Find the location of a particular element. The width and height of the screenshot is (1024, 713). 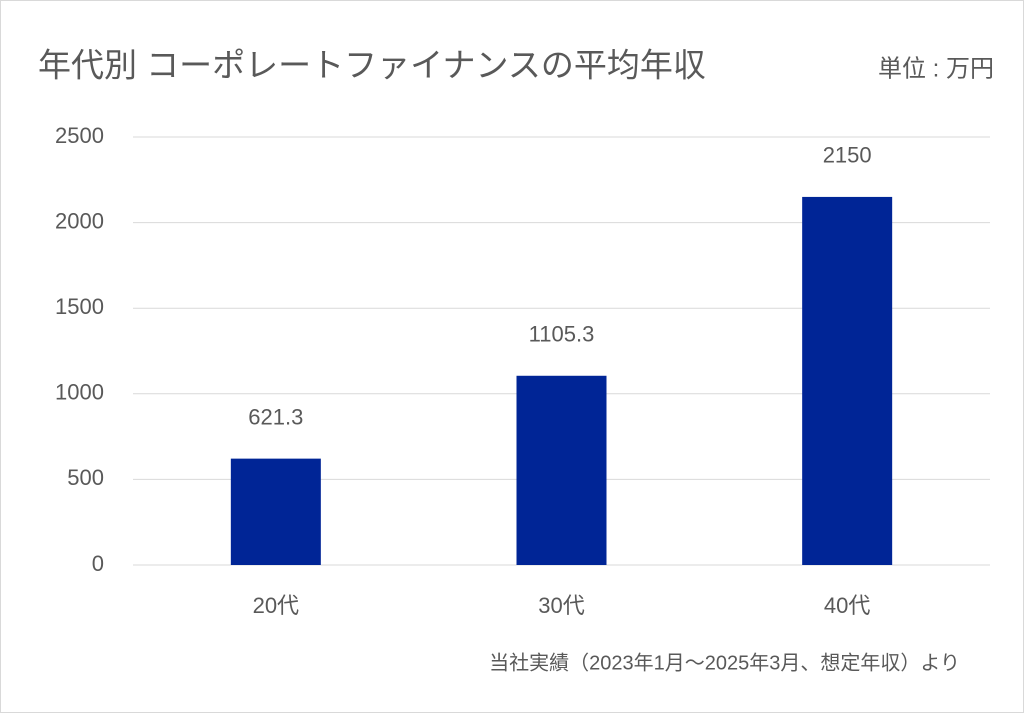

y-tick-label: 2500 is located at coordinates (79, 135).